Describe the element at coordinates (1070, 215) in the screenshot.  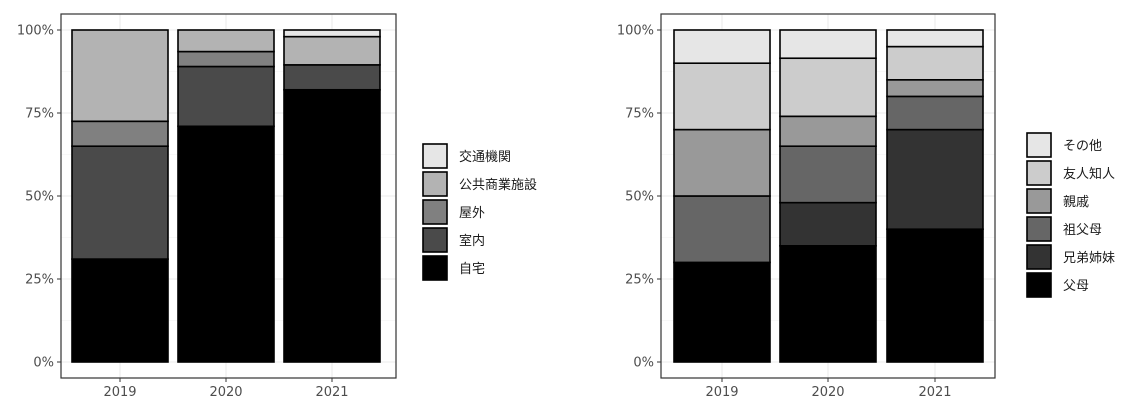
I see `legend: 父母 兄弟姉妹 祖父母 親戚 友人知人 その他` at that location.